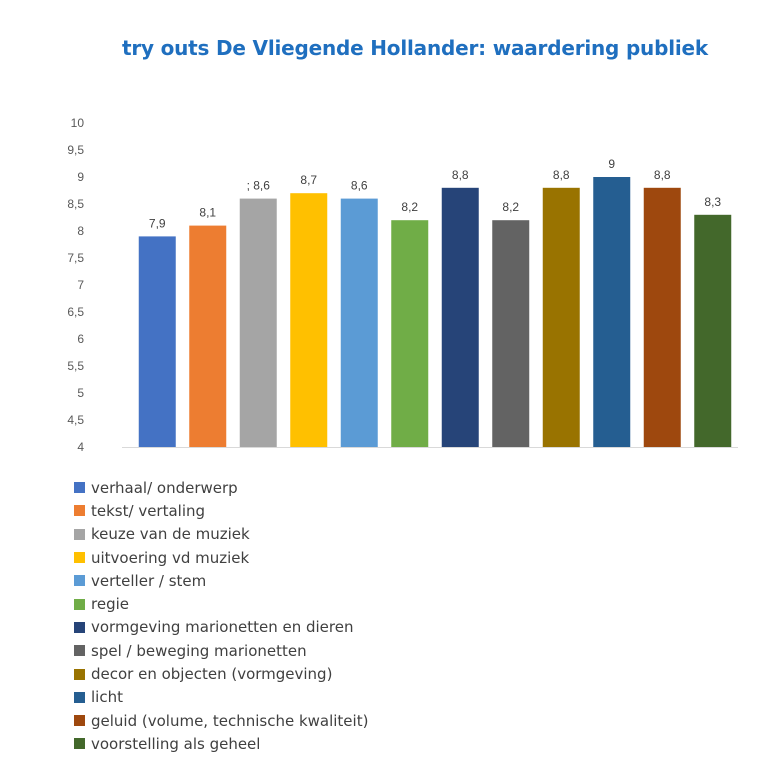  I want to click on y-tick-label: 9,5, so click(75, 150).